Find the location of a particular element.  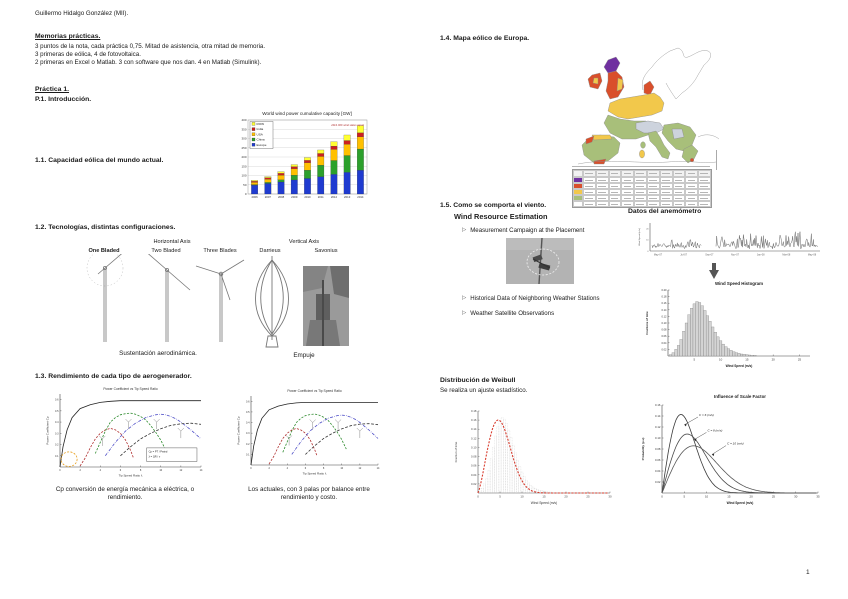

svg-text: 0.18 is located at coordinates (664, 297).